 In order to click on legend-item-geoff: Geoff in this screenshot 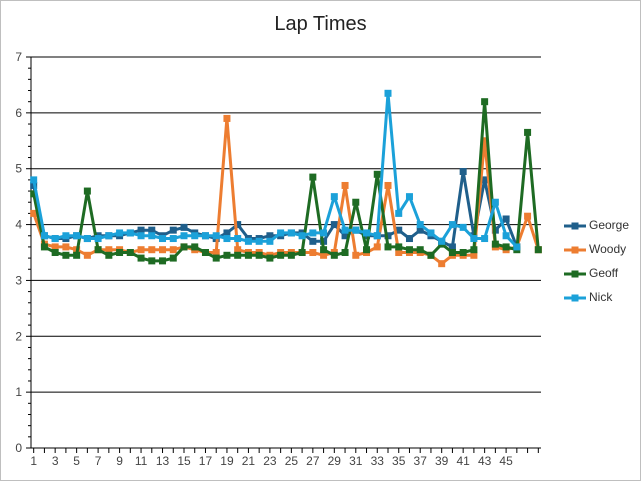, I will do `click(601, 277)`.